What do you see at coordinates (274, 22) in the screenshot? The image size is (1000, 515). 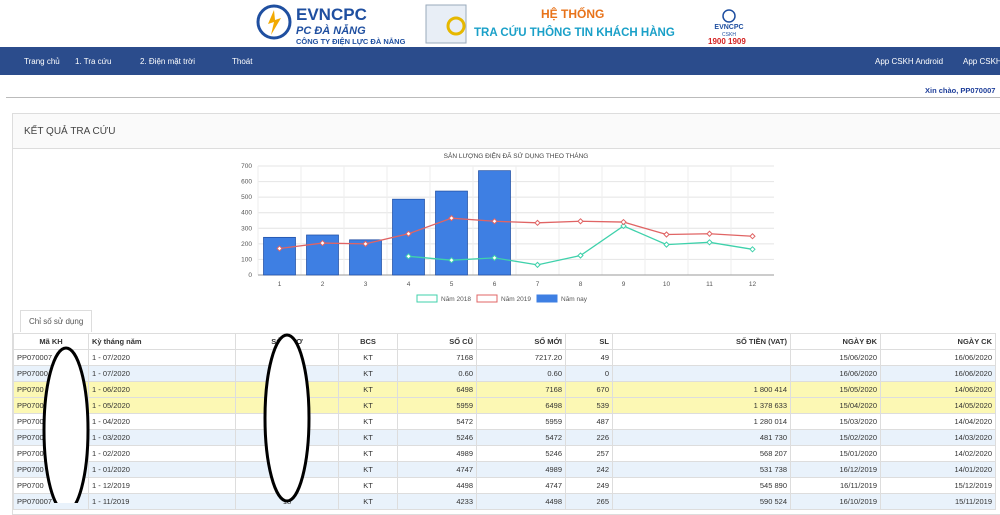 I see `logo-bolt` at bounding box center [274, 22].